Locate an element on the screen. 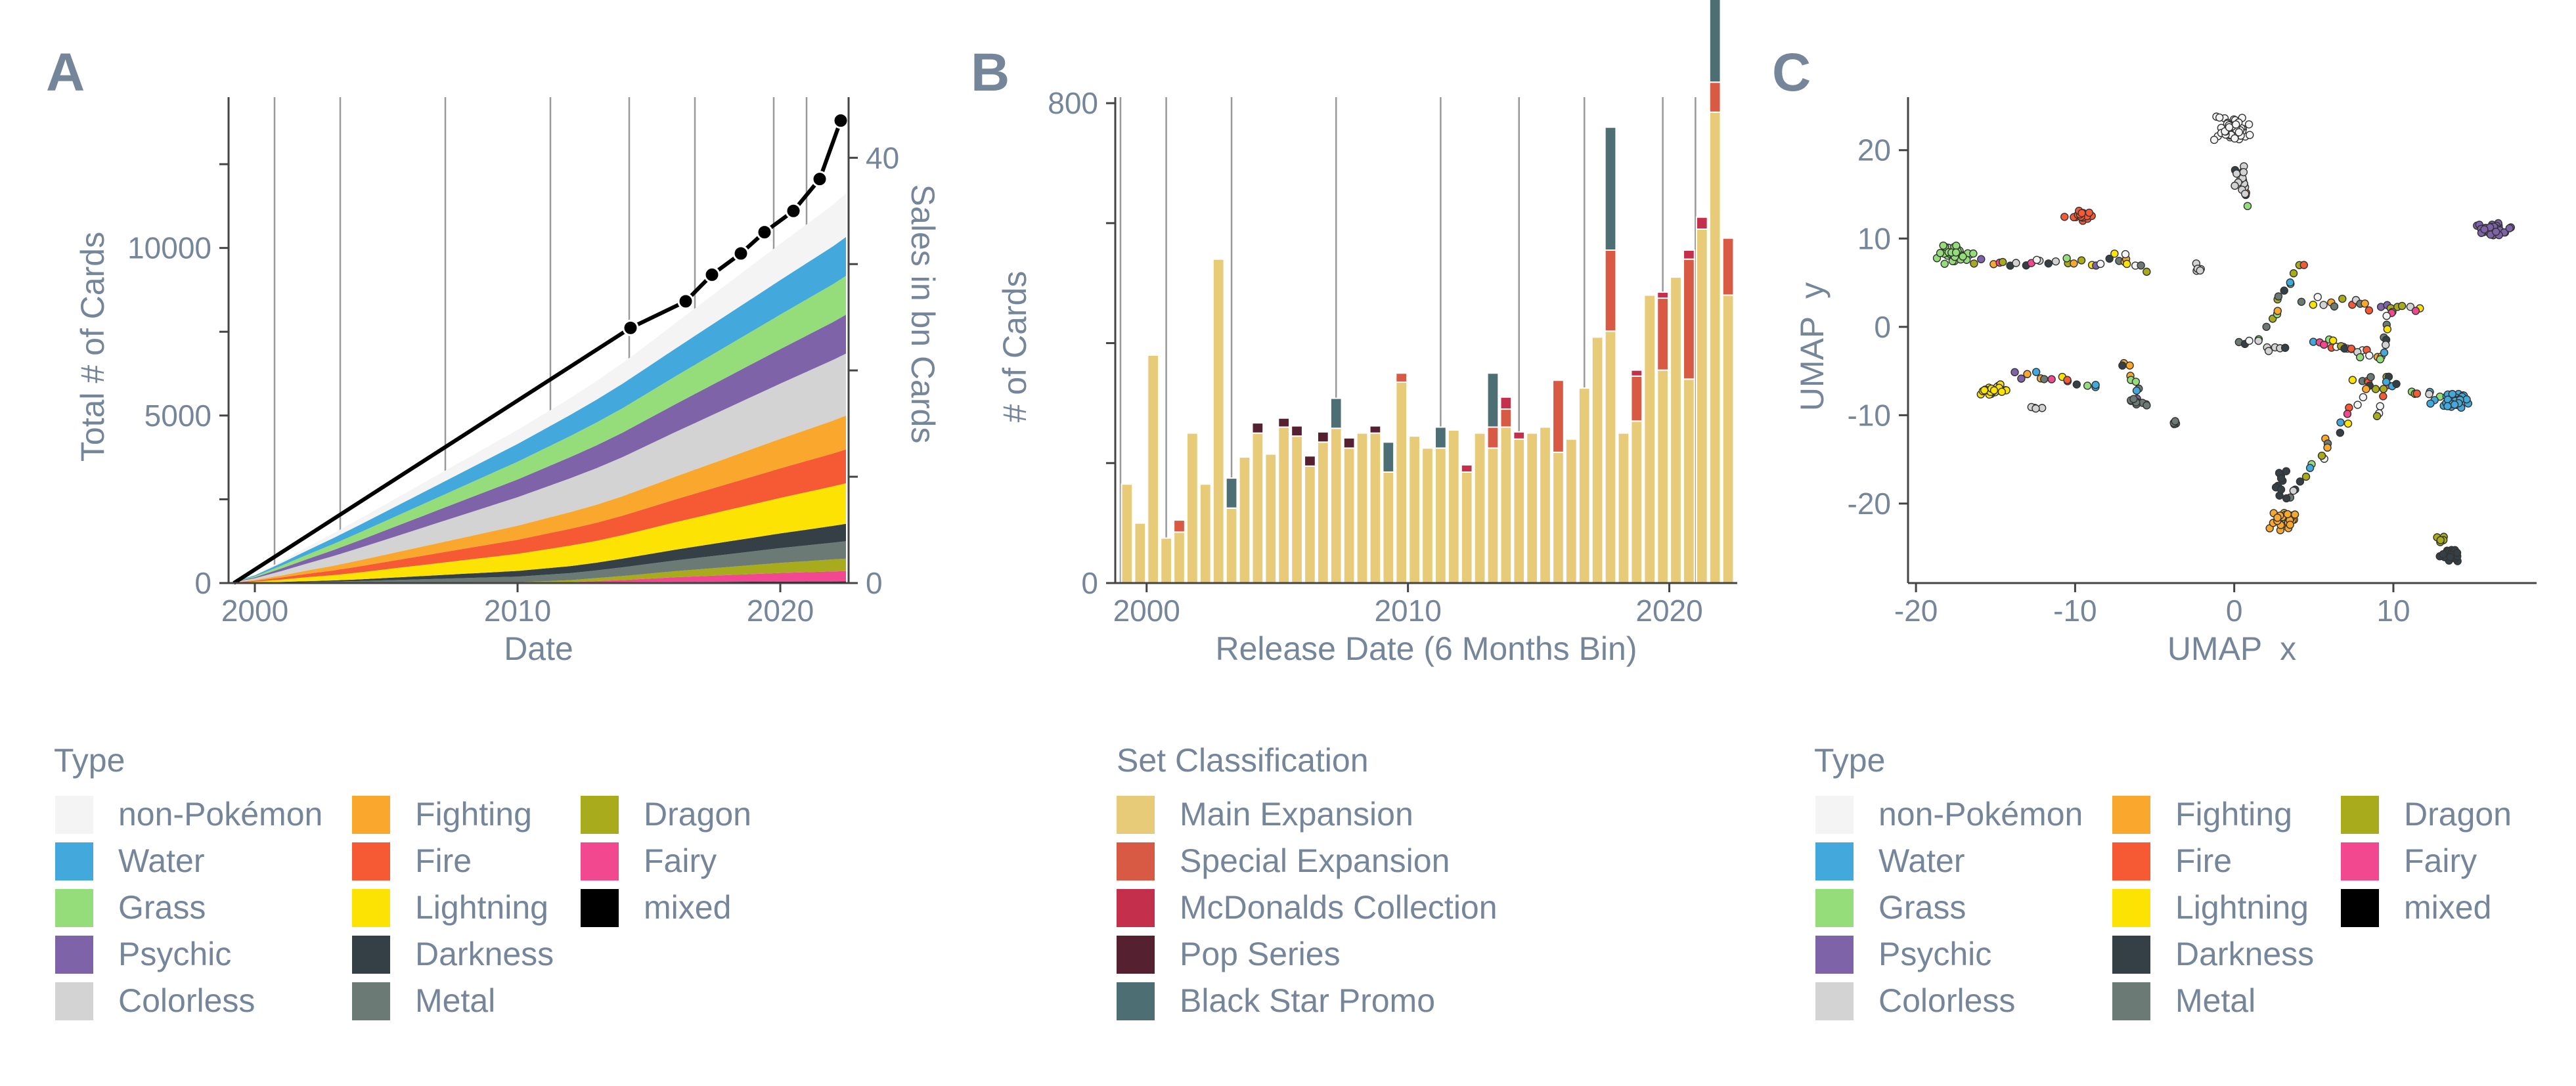  y-tick-label-c: 0 is located at coordinates (1882, 327).